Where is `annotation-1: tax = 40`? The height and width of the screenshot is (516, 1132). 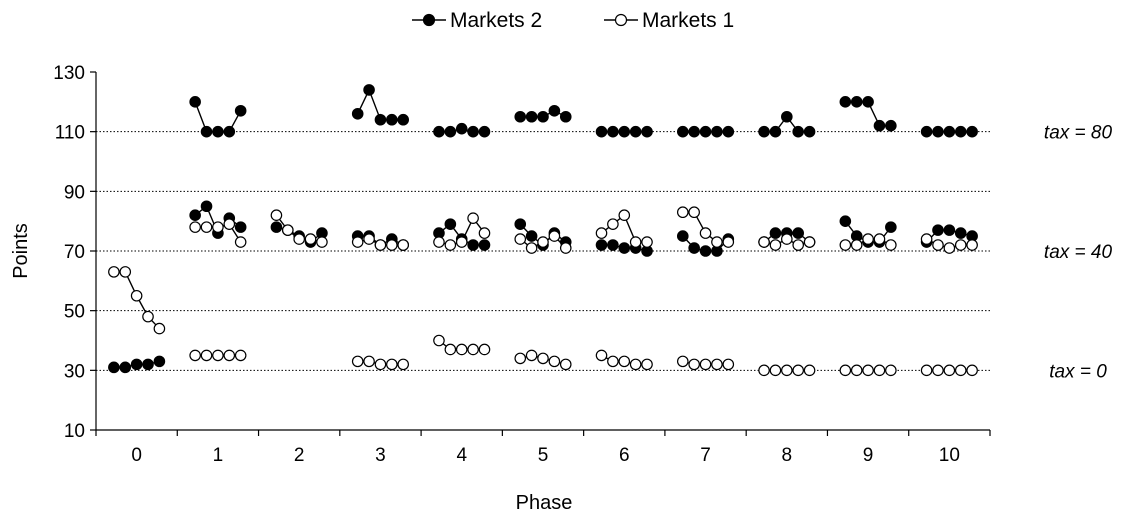 annotation-1: tax = 40 is located at coordinates (1078, 252).